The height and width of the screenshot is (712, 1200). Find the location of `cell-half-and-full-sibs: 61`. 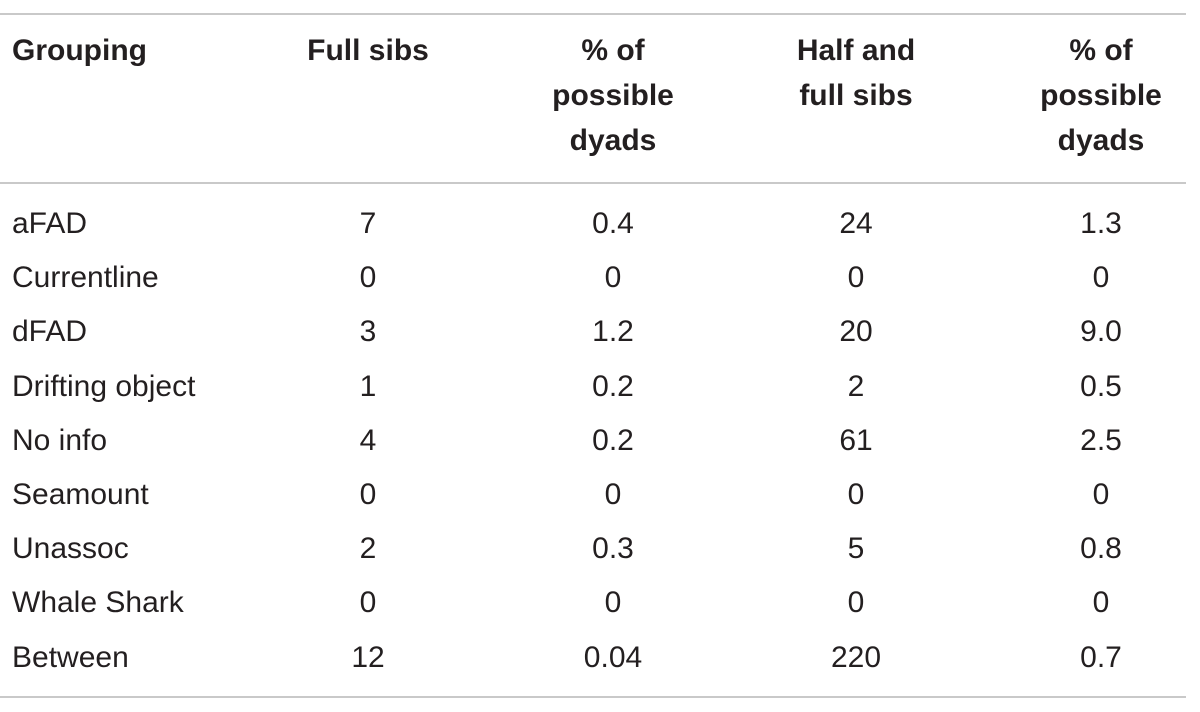

cell-half-and-full-sibs: 61 is located at coordinates (856, 440).